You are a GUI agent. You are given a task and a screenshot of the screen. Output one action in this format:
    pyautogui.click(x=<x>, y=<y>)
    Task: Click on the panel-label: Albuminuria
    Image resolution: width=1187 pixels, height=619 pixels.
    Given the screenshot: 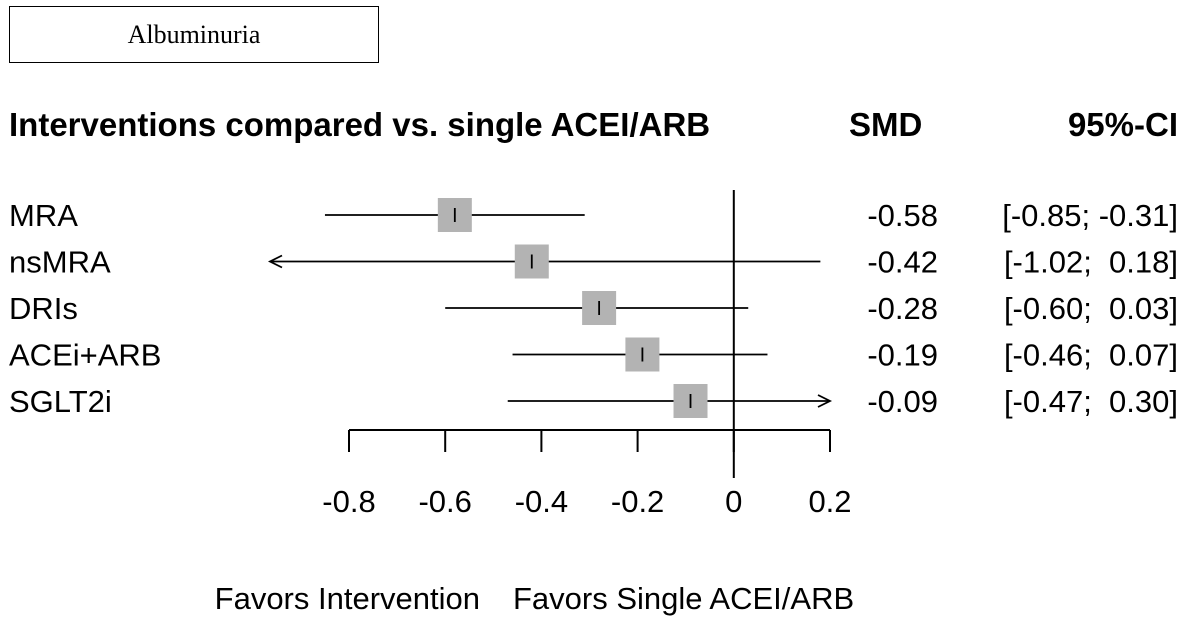 What is the action you would take?
    pyautogui.click(x=194, y=34)
    